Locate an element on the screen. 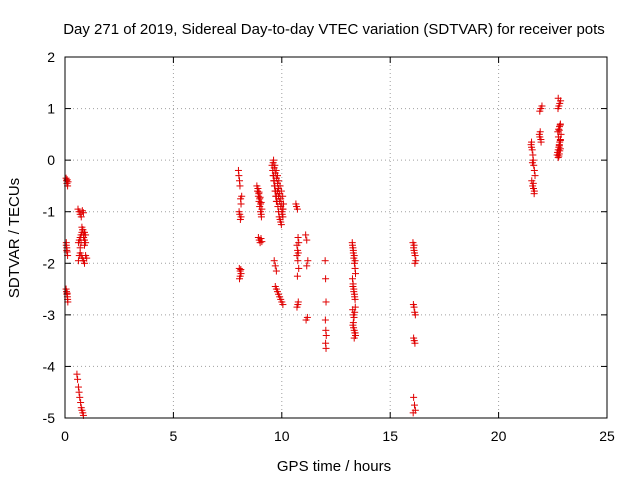  y-tick-label: -2 is located at coordinates (49, 263).